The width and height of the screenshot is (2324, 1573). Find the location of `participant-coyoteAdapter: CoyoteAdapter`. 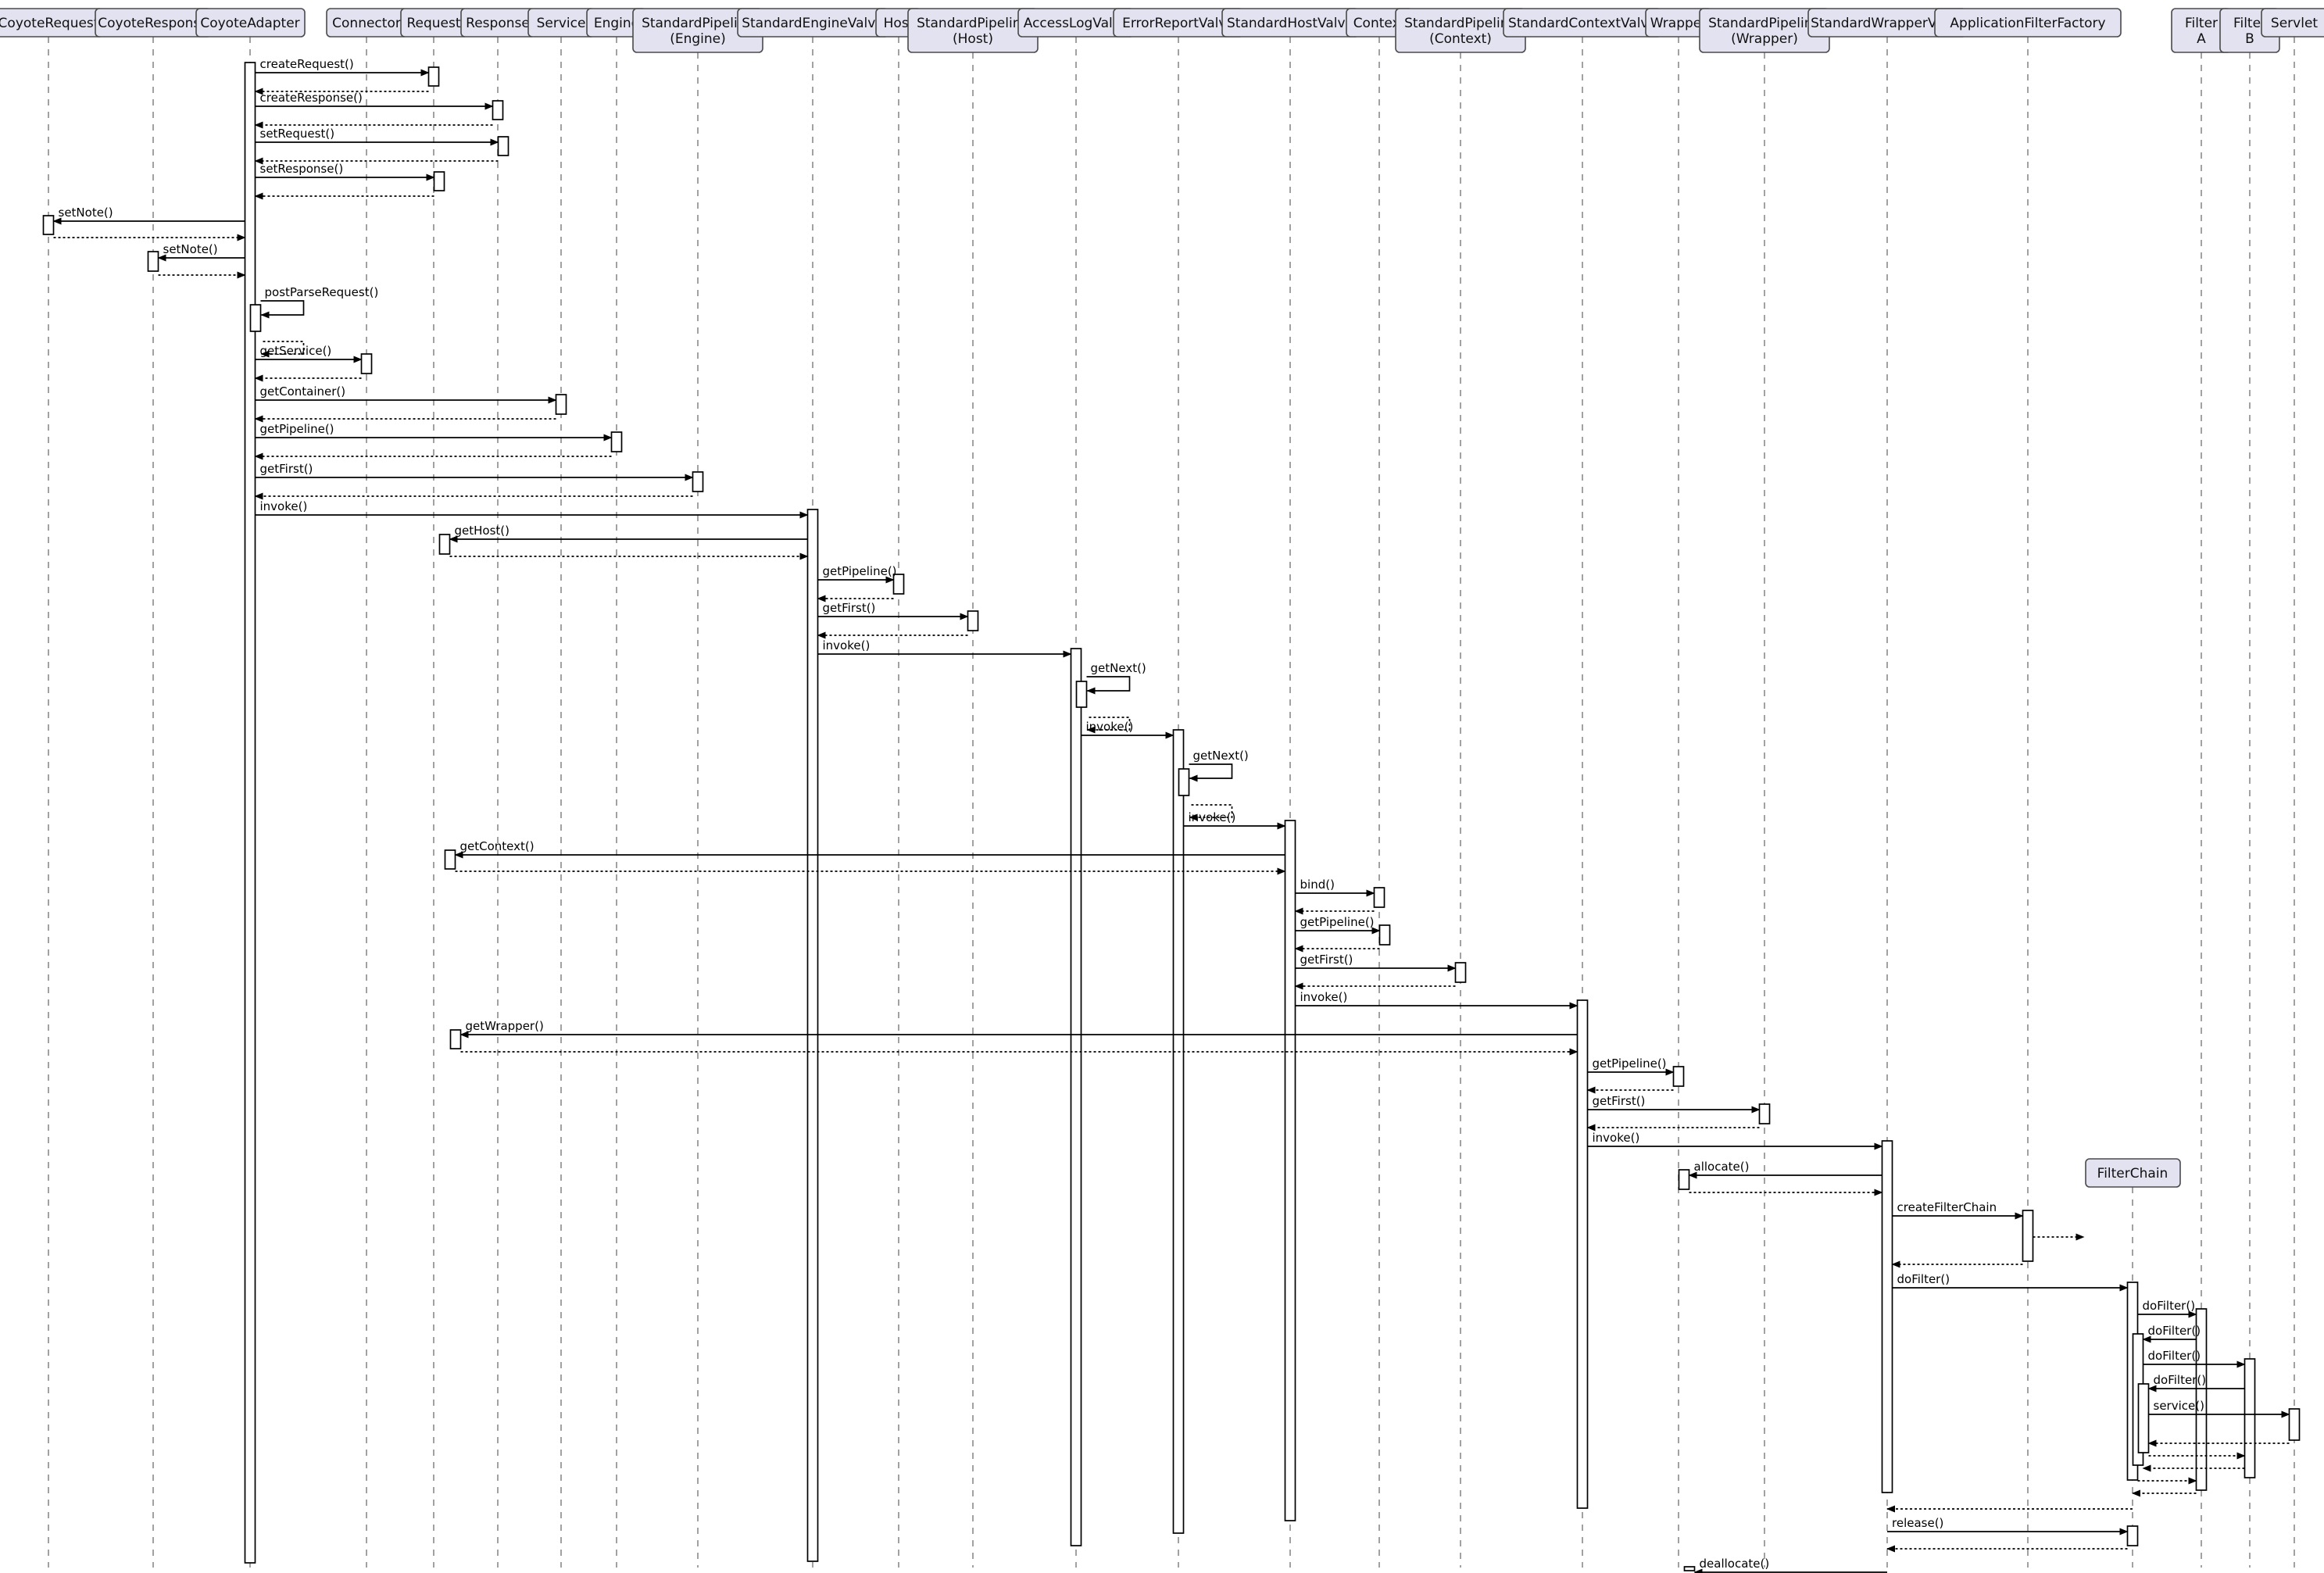

participant-coyoteAdapter: CoyoteAdapter is located at coordinates (250, 23).